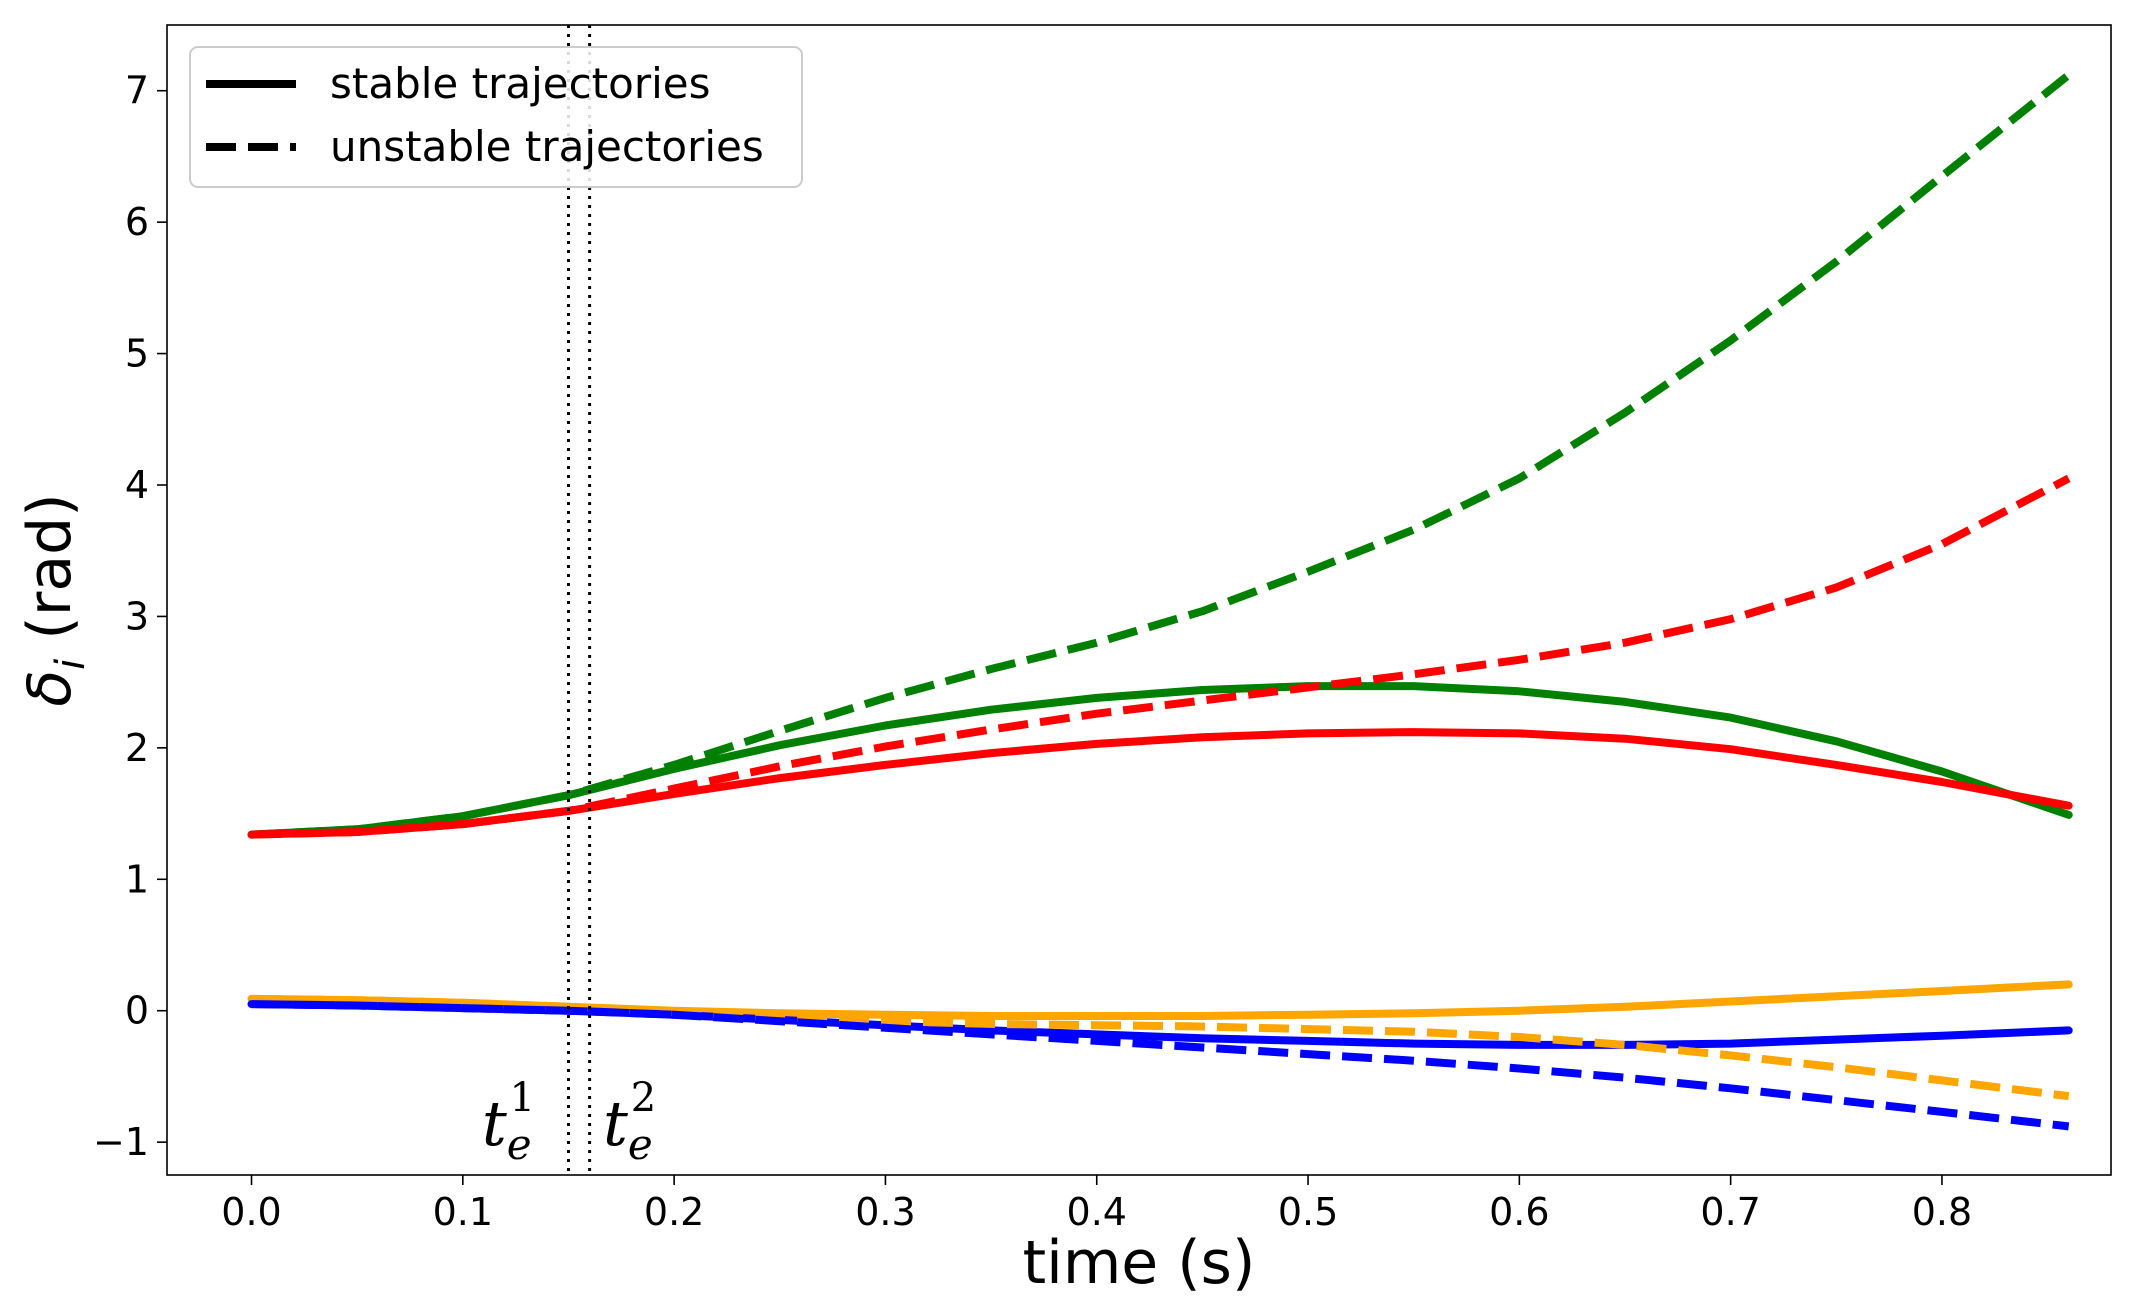 The width and height of the screenshot is (2144, 1303). I want to click on x-axis-ticks: 0.0 0.1 0.2 0.3 0.4 0.5 0.6 0.7 0.8, so click(1096, 1204).